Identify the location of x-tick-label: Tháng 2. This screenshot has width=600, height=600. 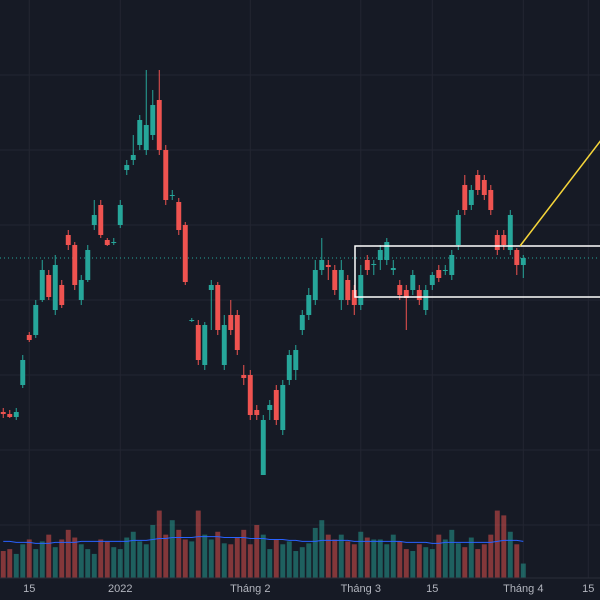
(250, 589).